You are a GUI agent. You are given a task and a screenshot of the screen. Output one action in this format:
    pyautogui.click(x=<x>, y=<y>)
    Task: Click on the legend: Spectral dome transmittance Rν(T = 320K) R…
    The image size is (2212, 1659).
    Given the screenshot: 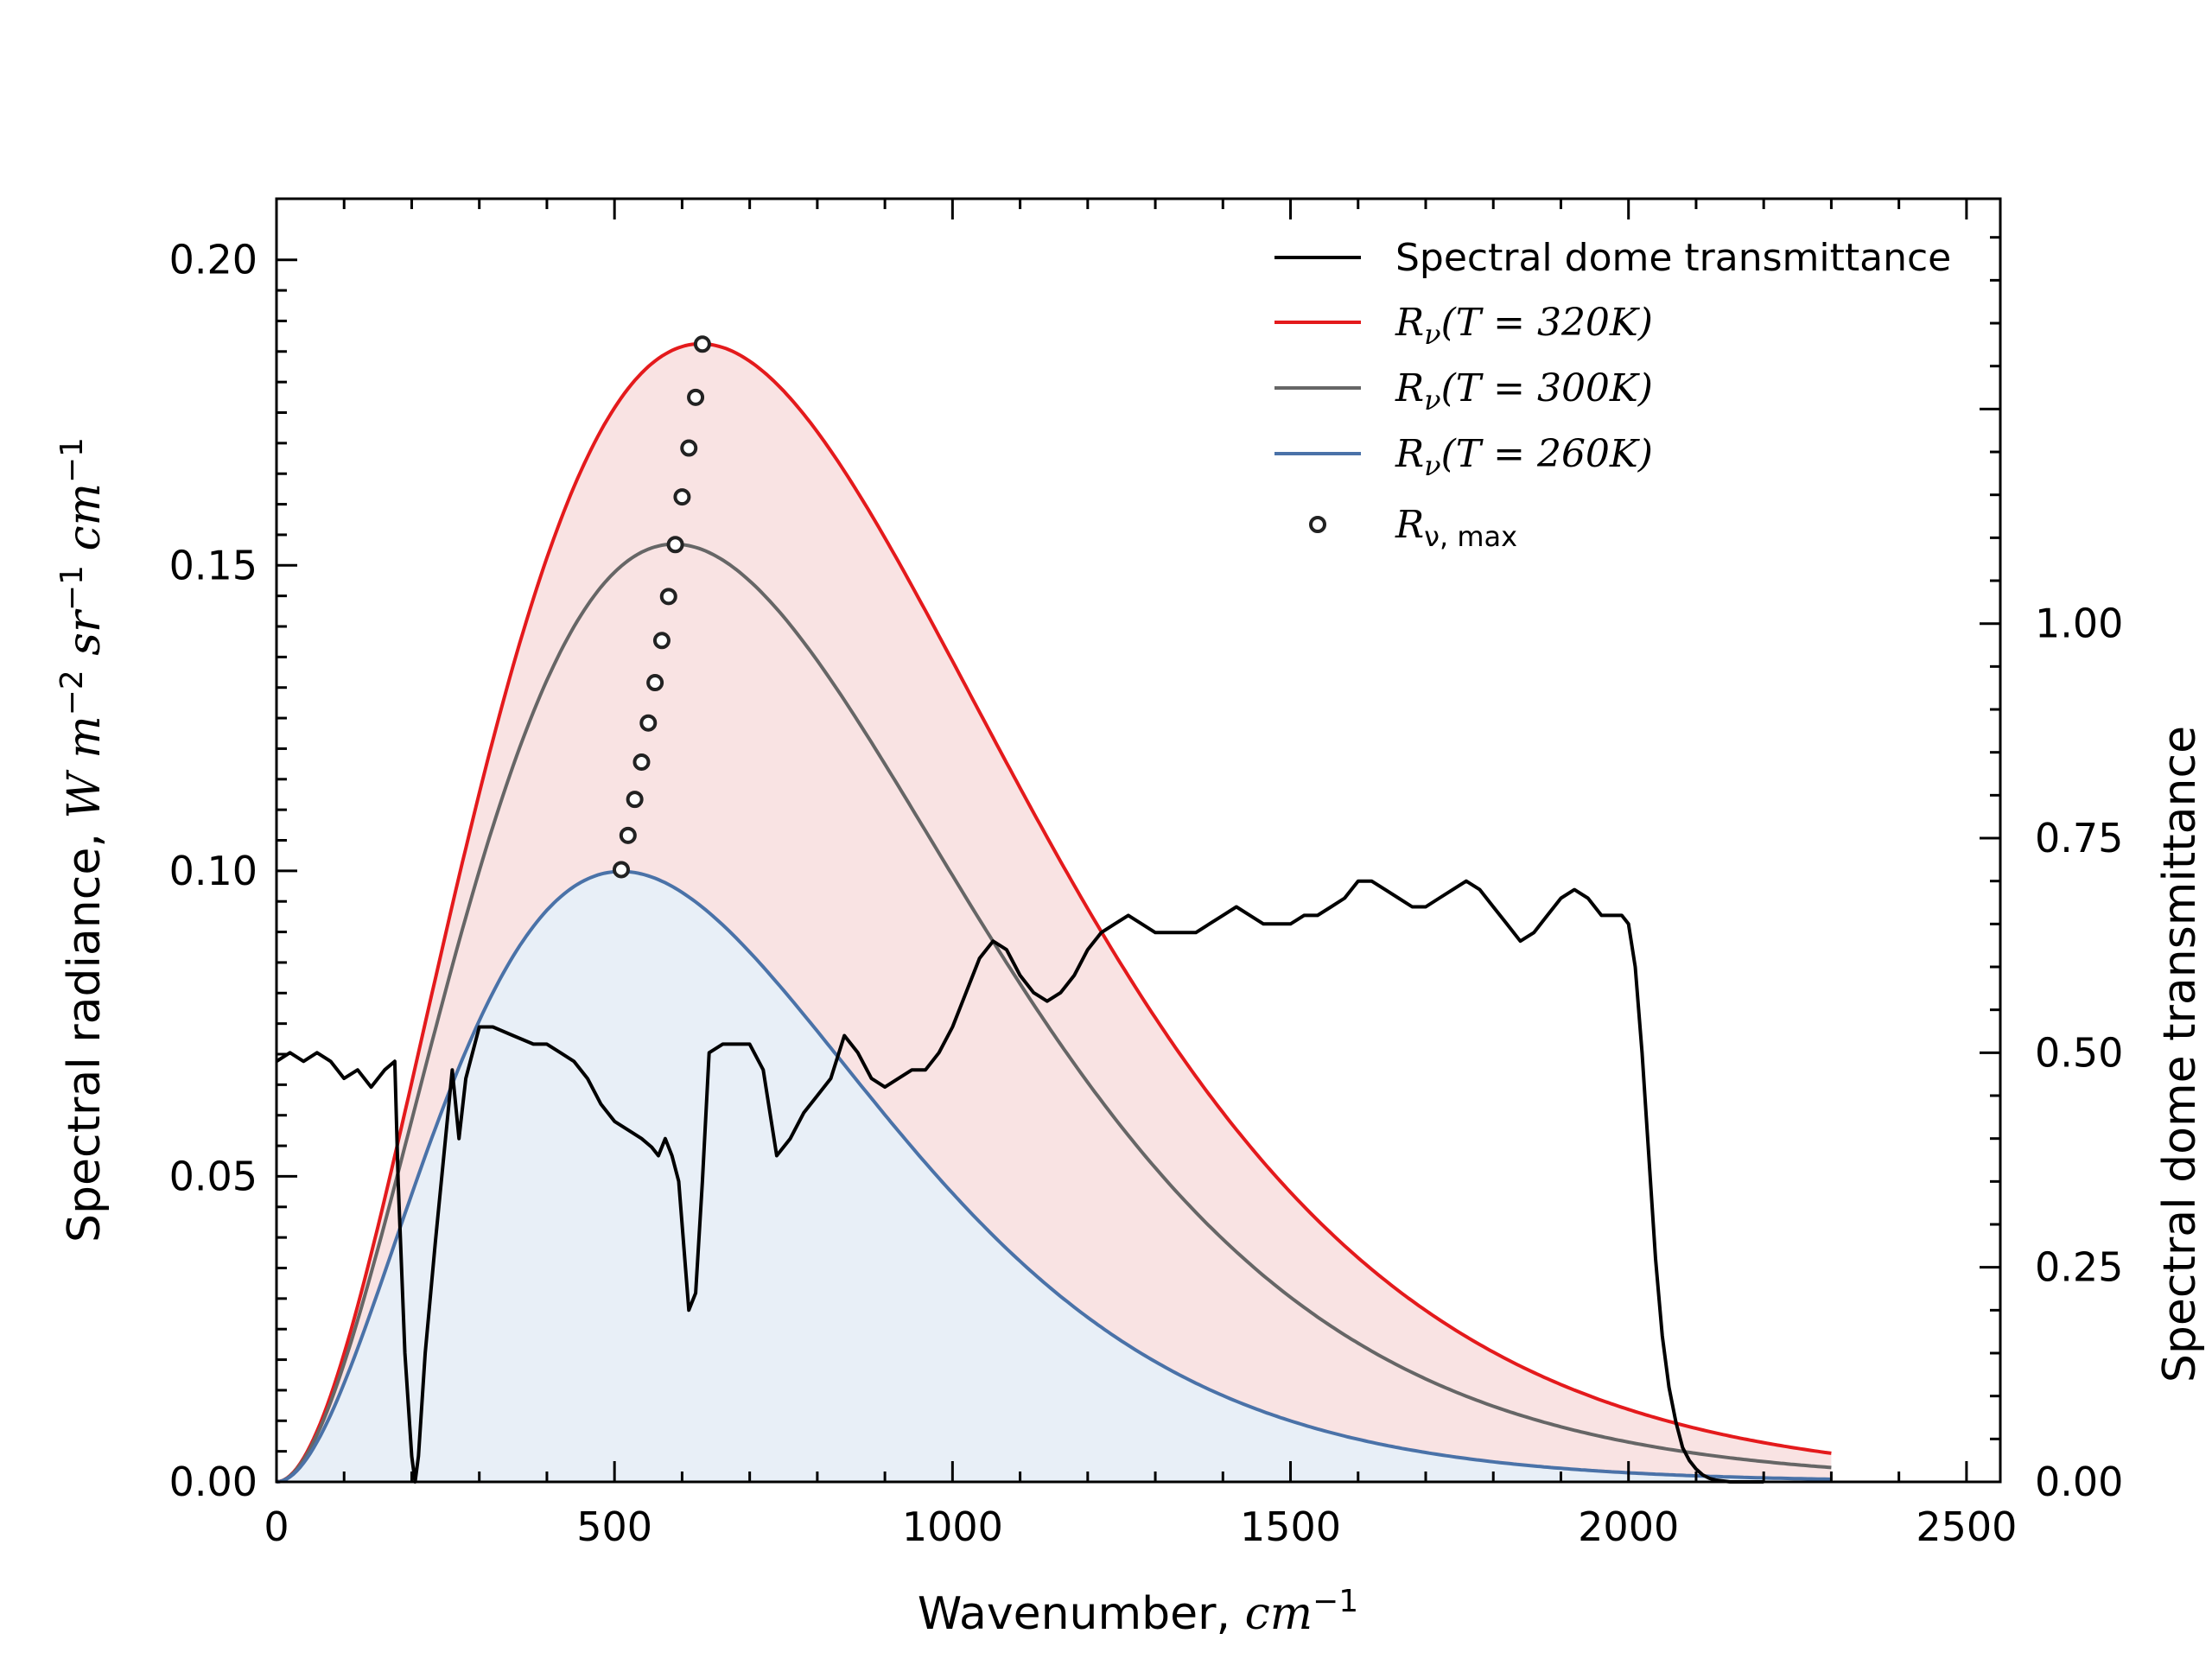 What is the action you would take?
    pyautogui.click(x=1612, y=394)
    